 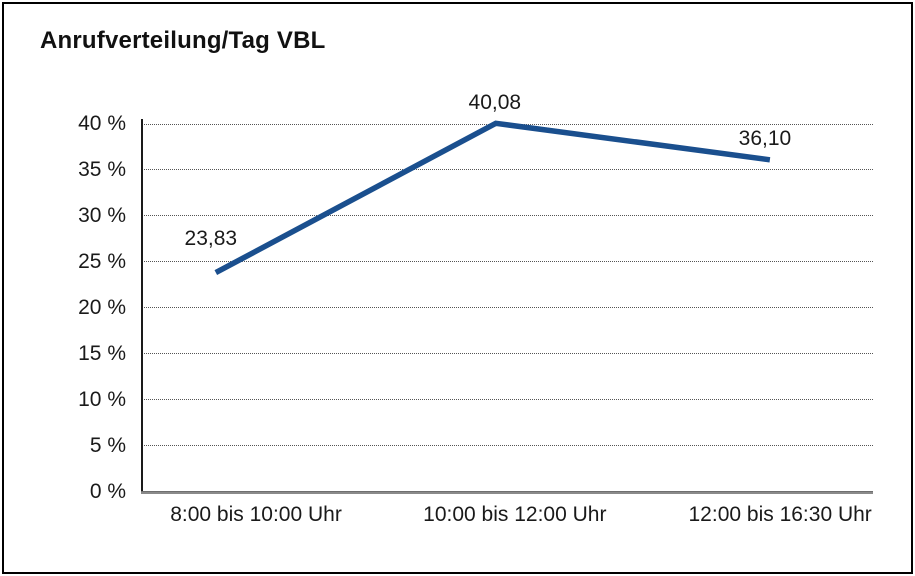 I want to click on y-tick-label-30: 30 %, so click(x=102, y=215).